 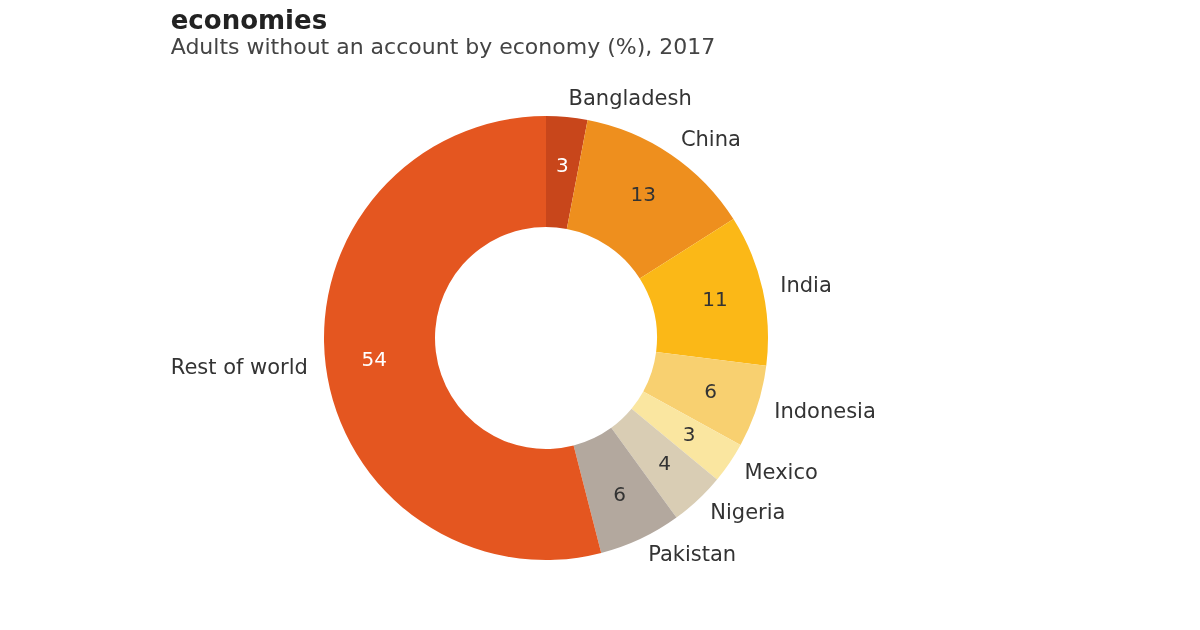 I want to click on chart-title: economies, so click(x=249, y=20).